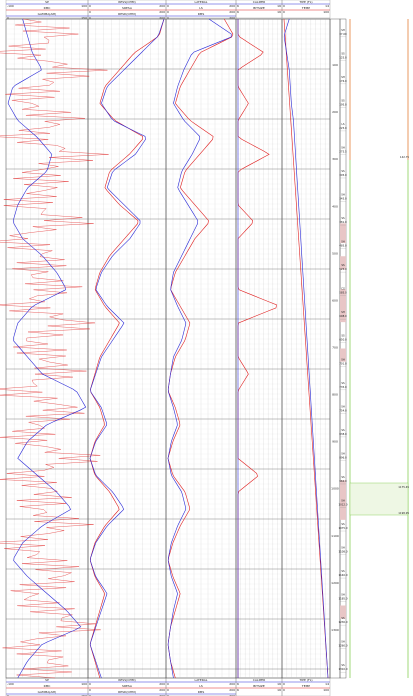 Image resolution: width=413 pixels, height=696 pixels. Describe the element at coordinates (343, 410) in the screenshot. I see `lith-depth-label: 754.0` at that location.